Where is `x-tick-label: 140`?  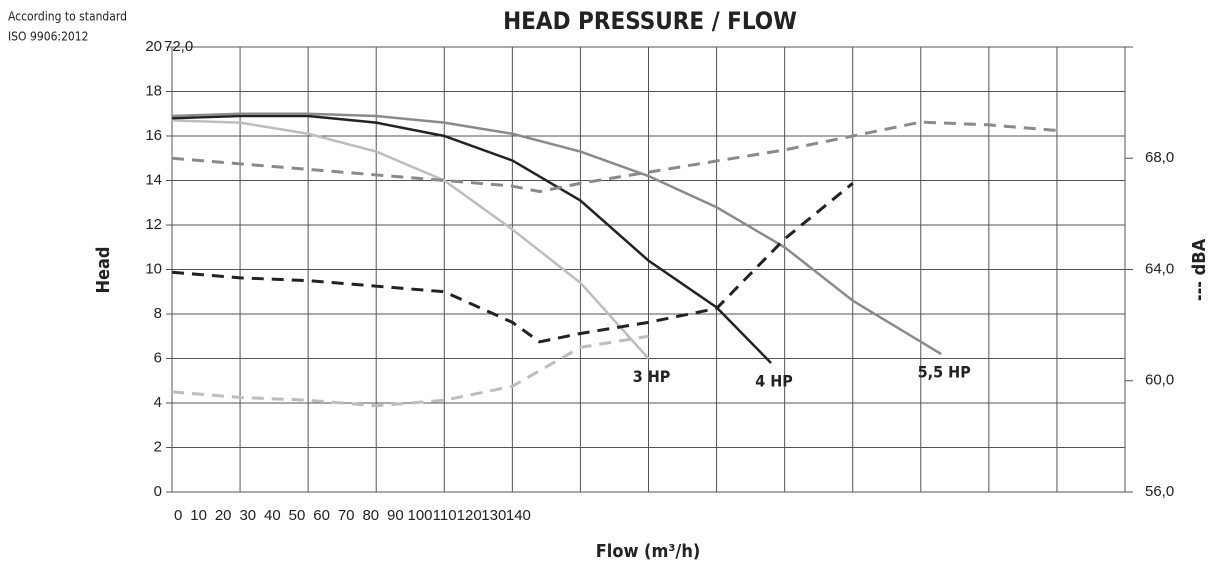 x-tick-label: 140 is located at coordinates (518, 515).